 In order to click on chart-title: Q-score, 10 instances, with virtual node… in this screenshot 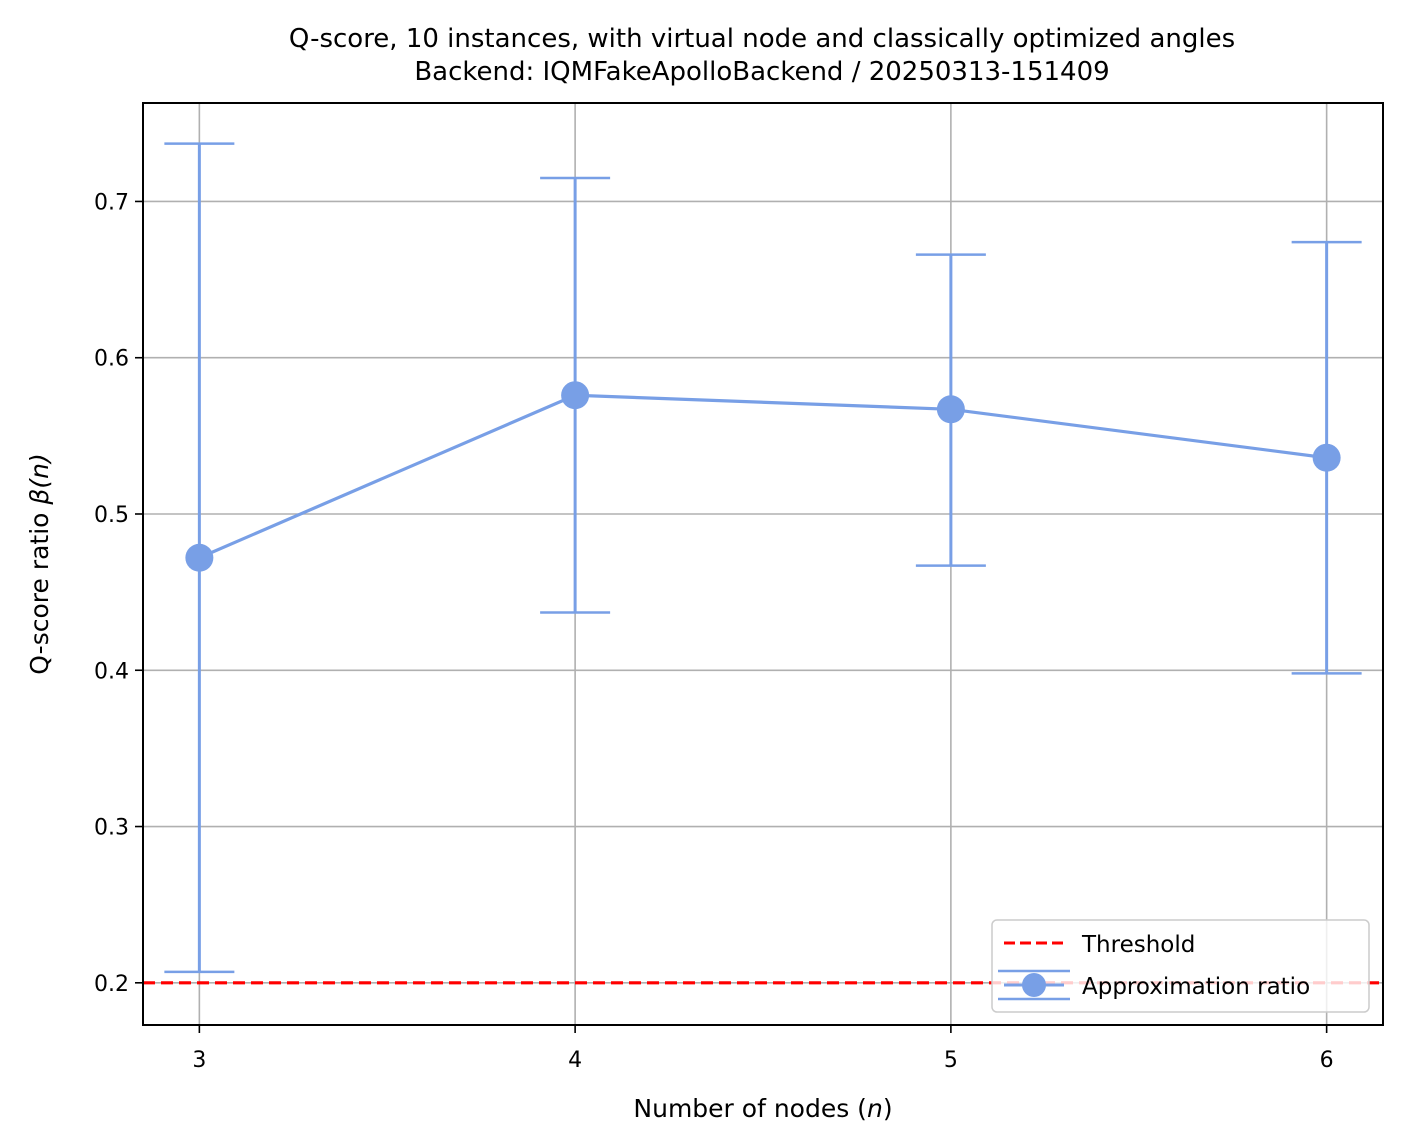, I will do `click(762, 39)`.